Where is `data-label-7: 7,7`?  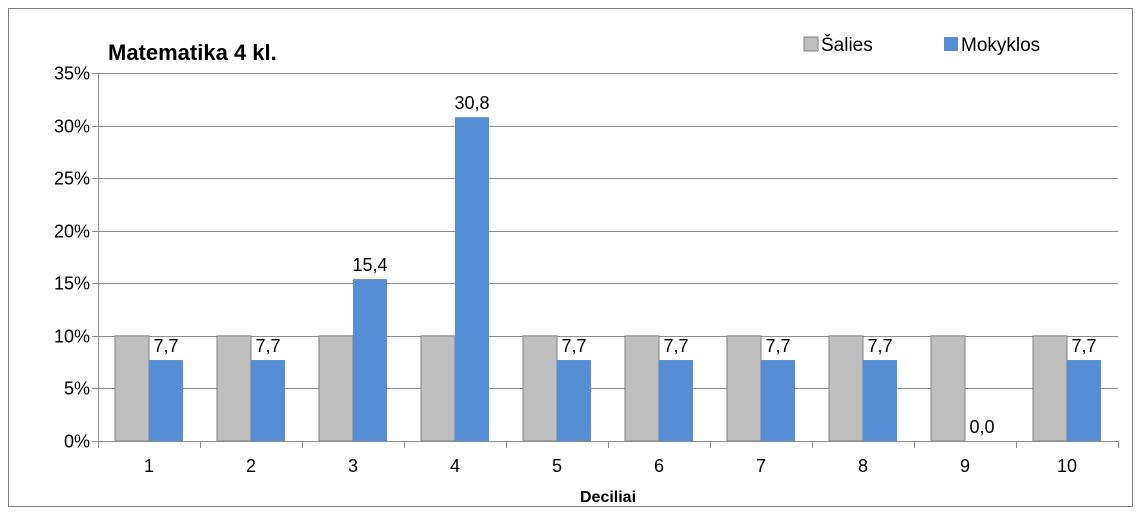 data-label-7: 7,7 is located at coordinates (777, 346).